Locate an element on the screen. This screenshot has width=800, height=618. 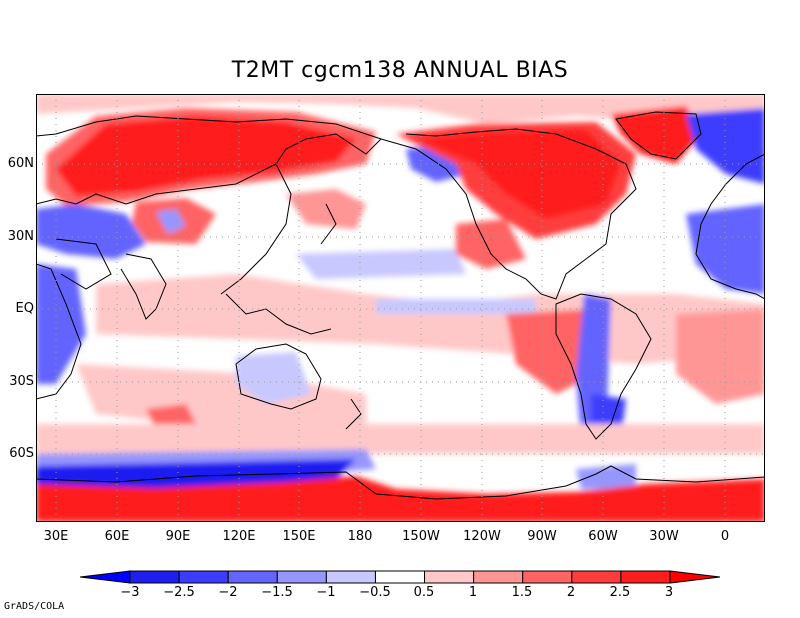
coastline-newzealand is located at coordinates (353, 414).